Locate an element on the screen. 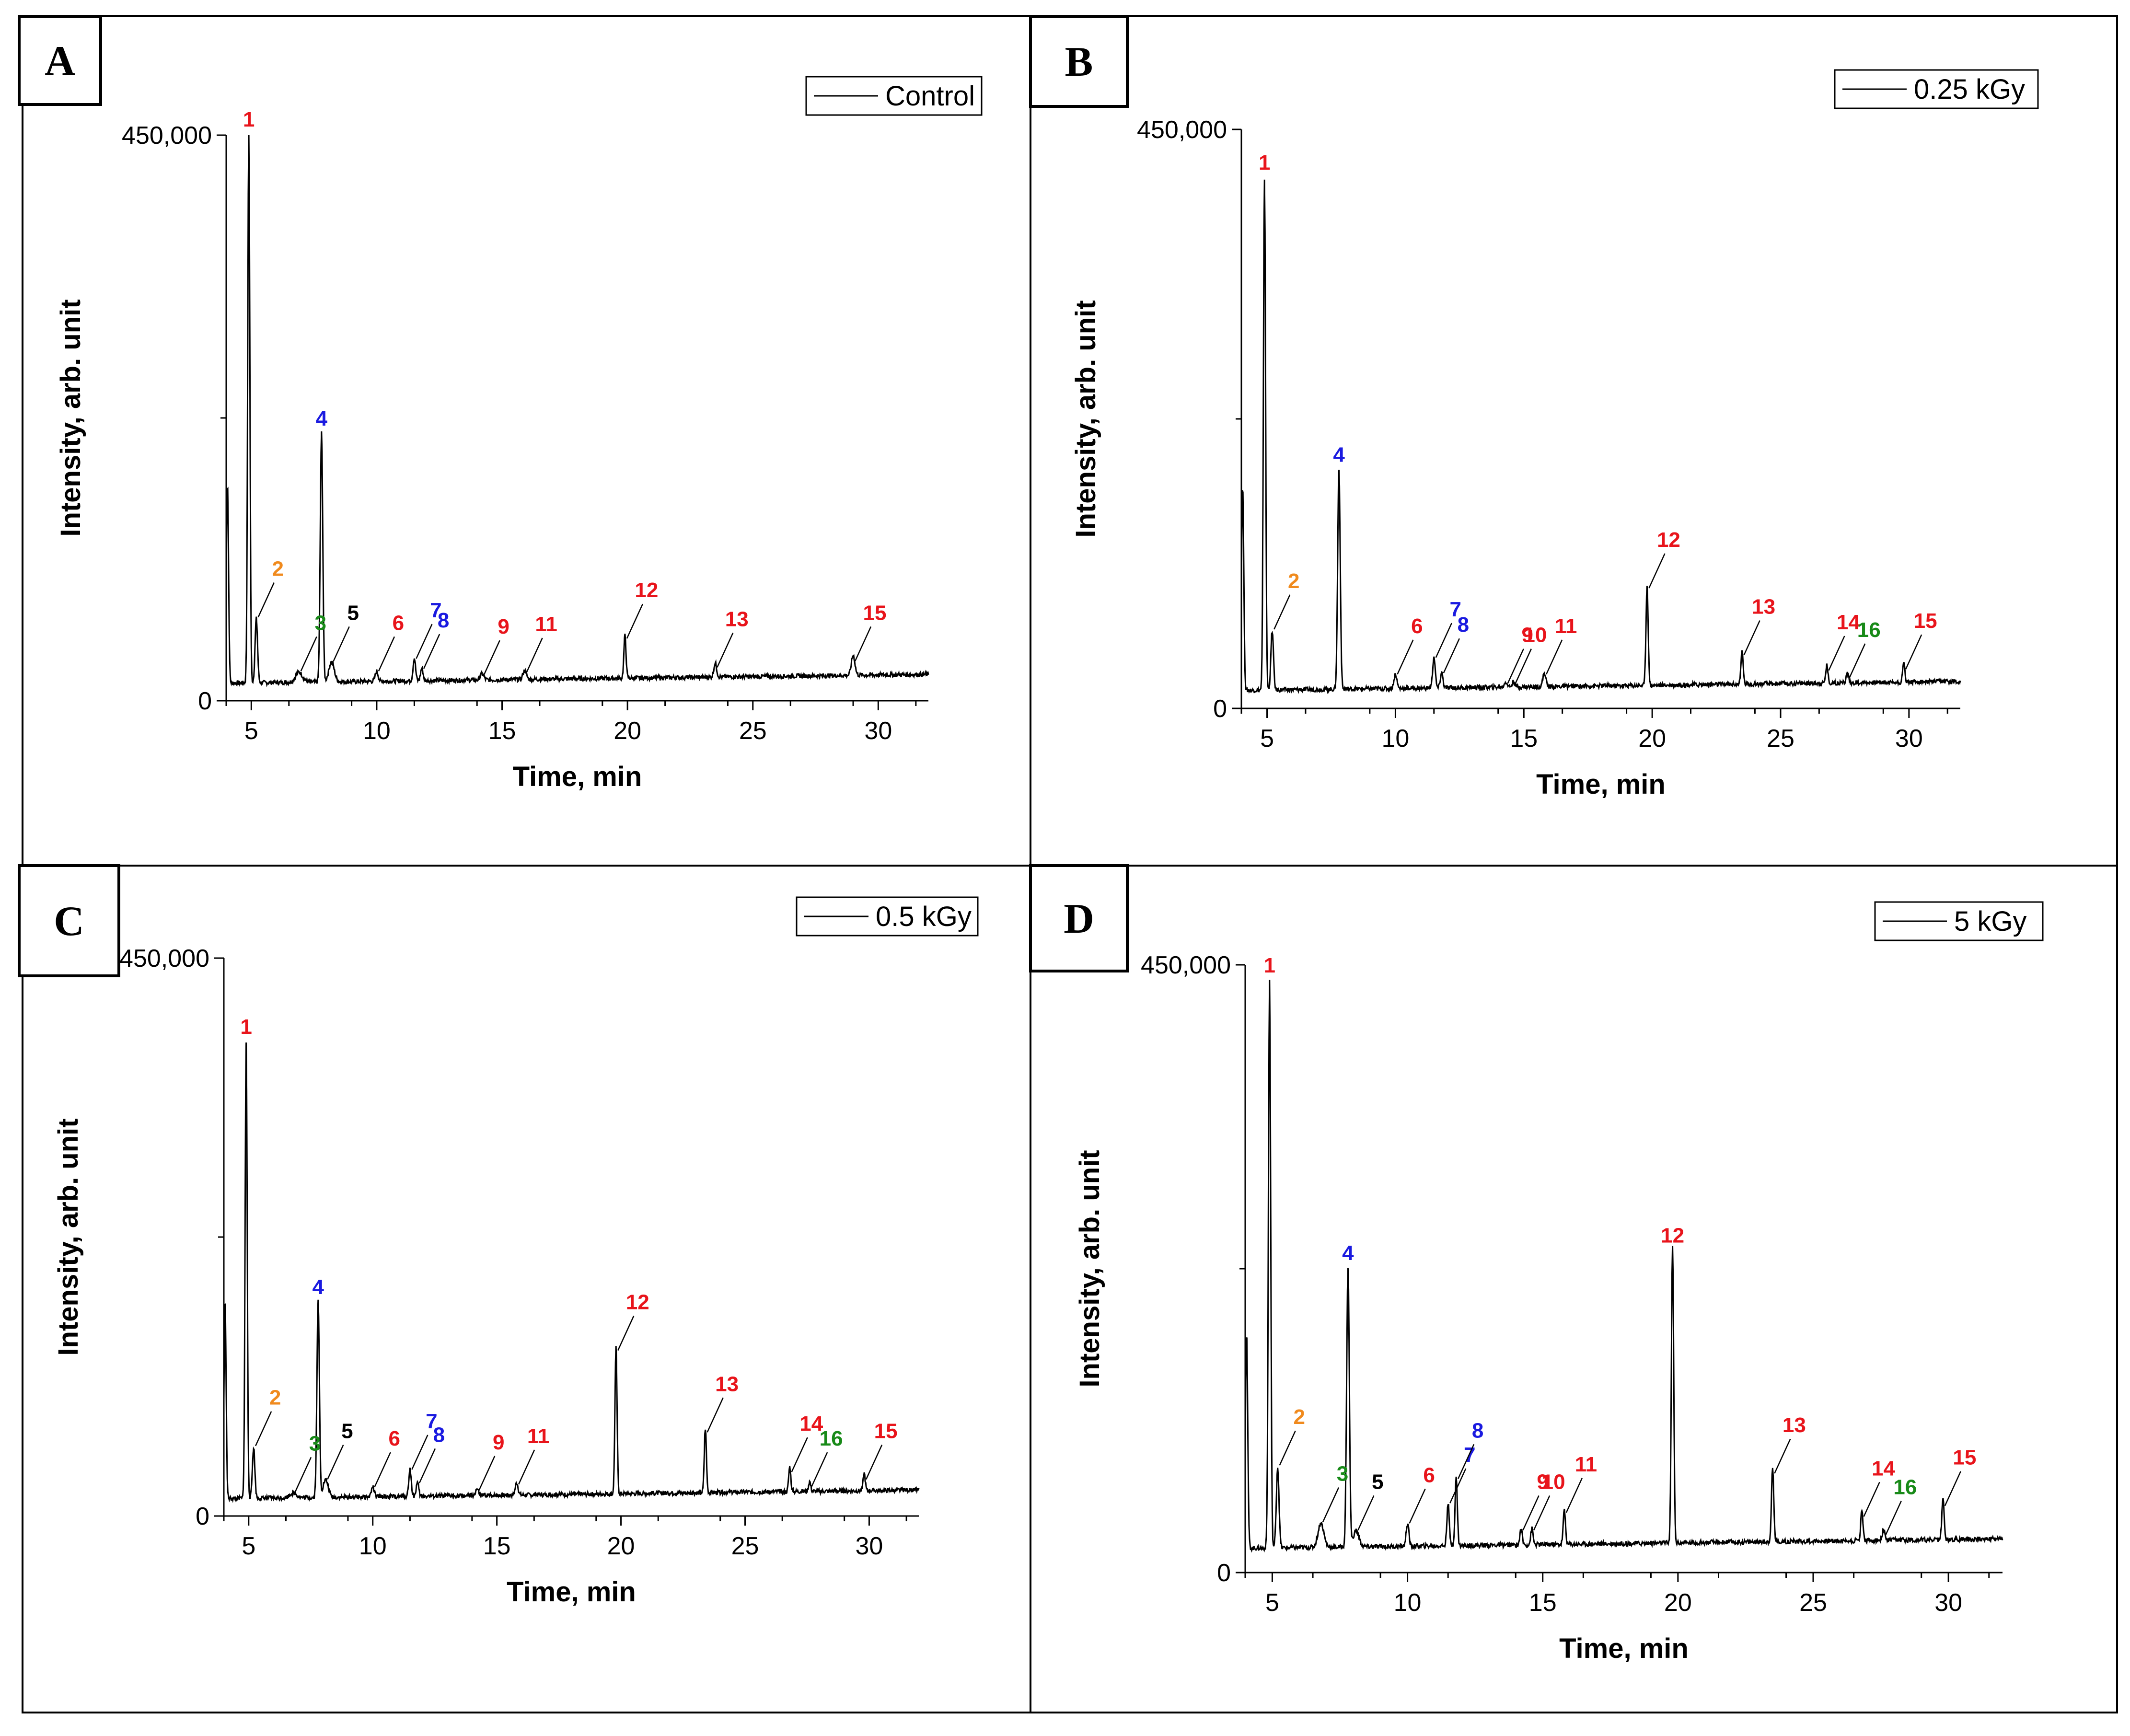 This screenshot has width=2130, height=1736. peak-marker-11: 11 is located at coordinates (541, 643).